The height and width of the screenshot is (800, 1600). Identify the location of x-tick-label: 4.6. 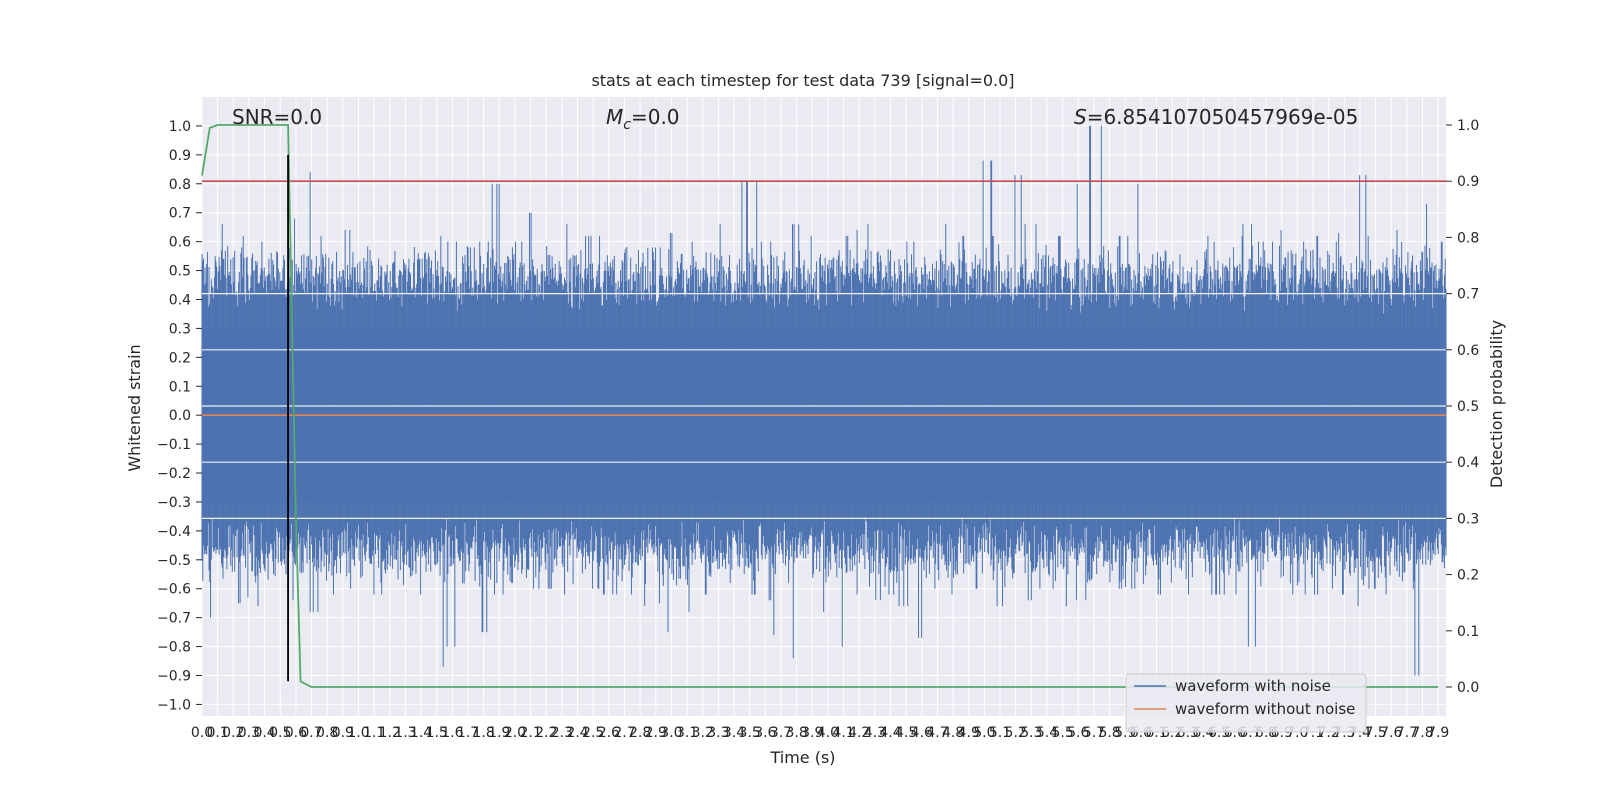
(922, 733).